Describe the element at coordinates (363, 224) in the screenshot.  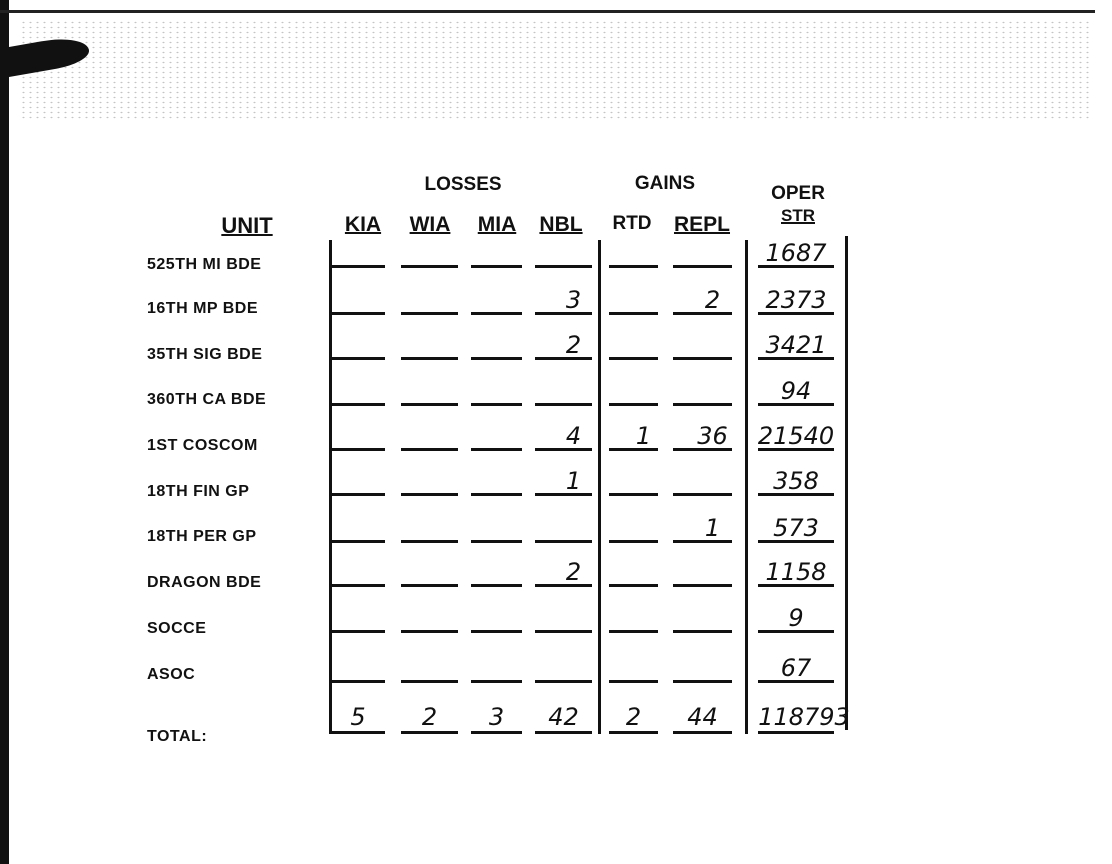
I see `kia-header: KIA` at that location.